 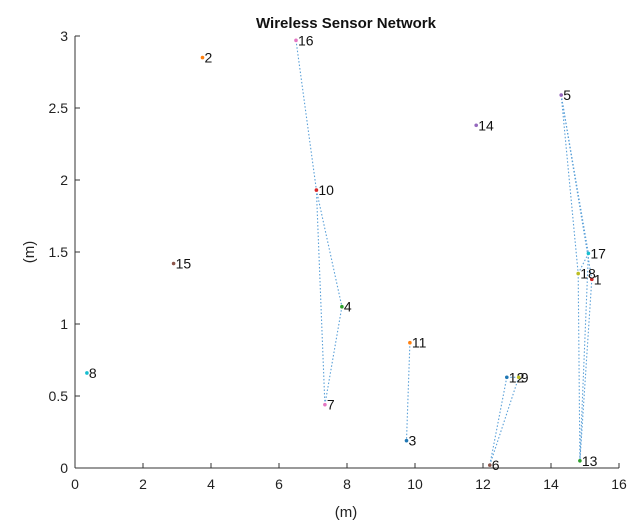 I want to click on y-tick-label: 3, so click(x=64, y=36).